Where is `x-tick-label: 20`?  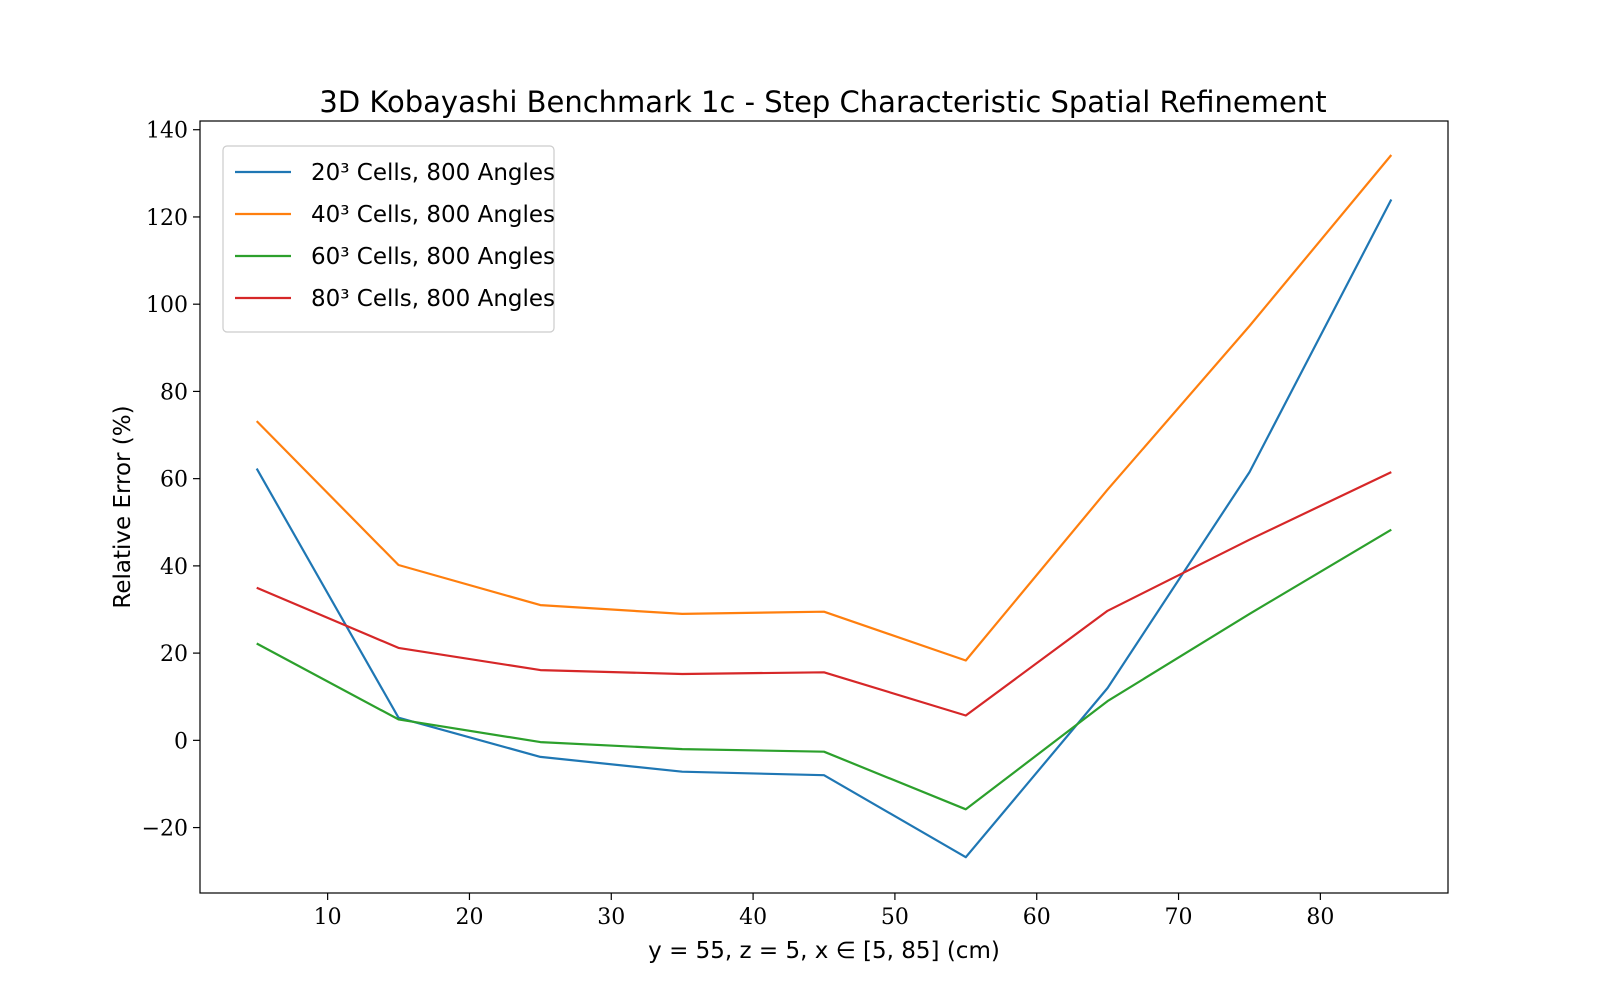 x-tick-label: 20 is located at coordinates (469, 917).